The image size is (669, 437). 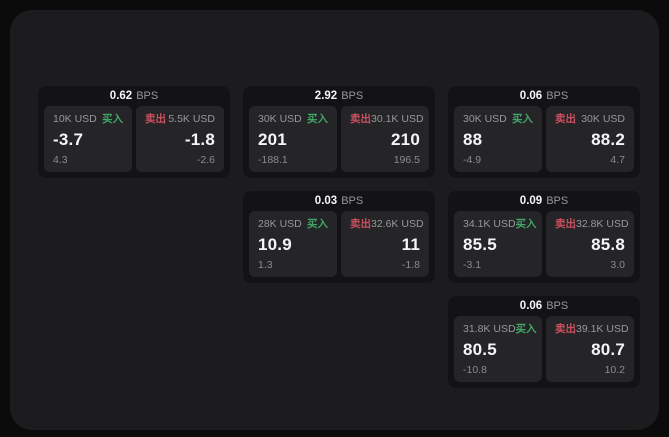 I want to click on bps-value: 0.03, so click(x=326, y=201).